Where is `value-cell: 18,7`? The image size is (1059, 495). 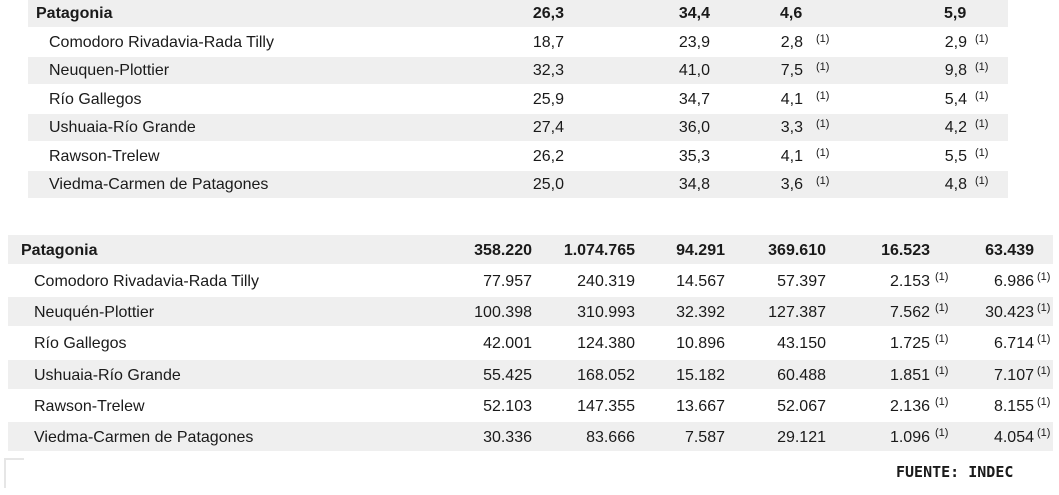
value-cell: 18,7 is located at coordinates (548, 42).